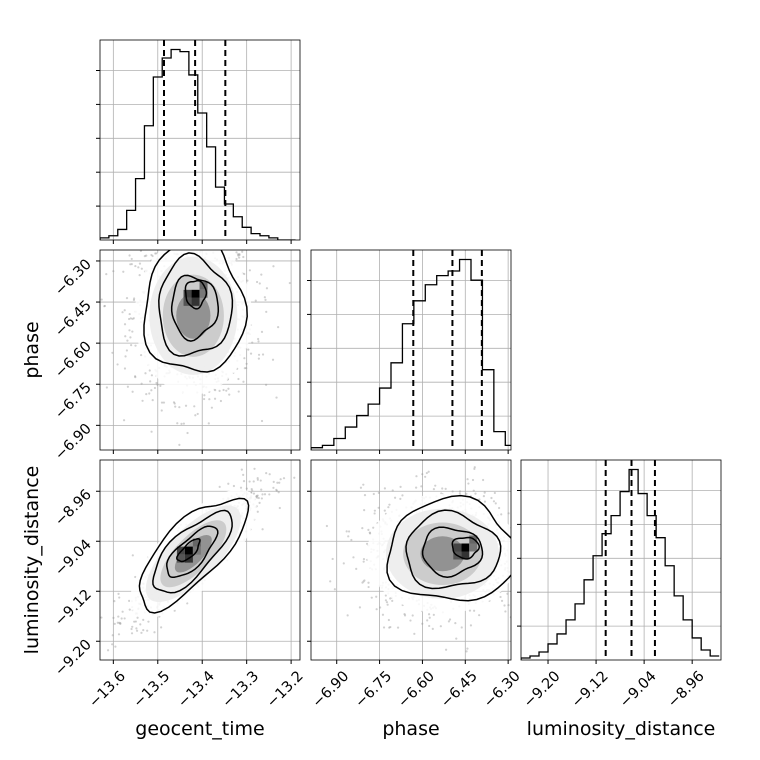 This screenshot has width=760, height=760. Describe the element at coordinates (410, 729) in the screenshot. I see `x-axis-title: phase` at that location.